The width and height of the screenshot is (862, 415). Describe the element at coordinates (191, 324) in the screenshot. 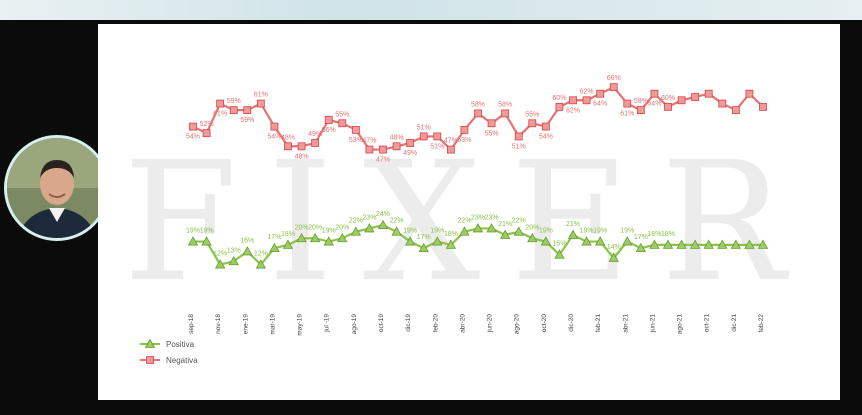

I see `x-tick-label: sep-18` at that location.